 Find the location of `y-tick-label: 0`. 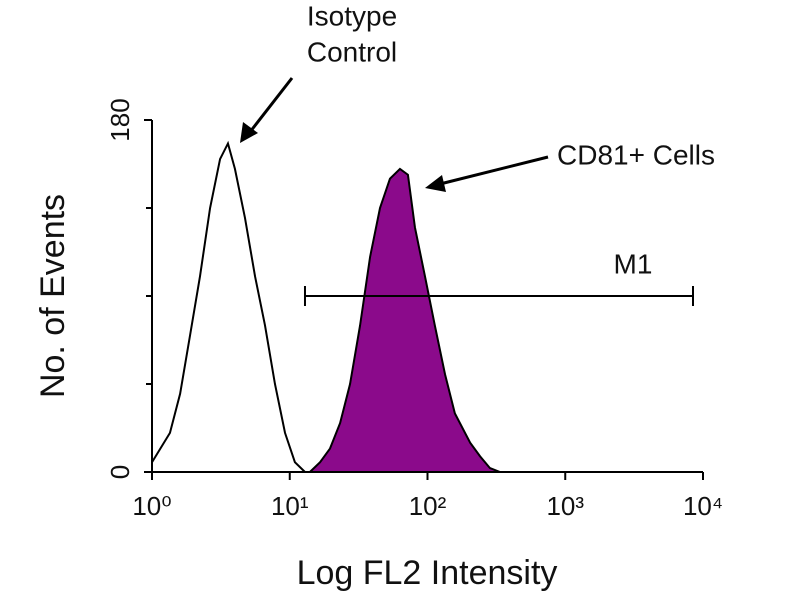

y-tick-label: 0 is located at coordinates (120, 472).